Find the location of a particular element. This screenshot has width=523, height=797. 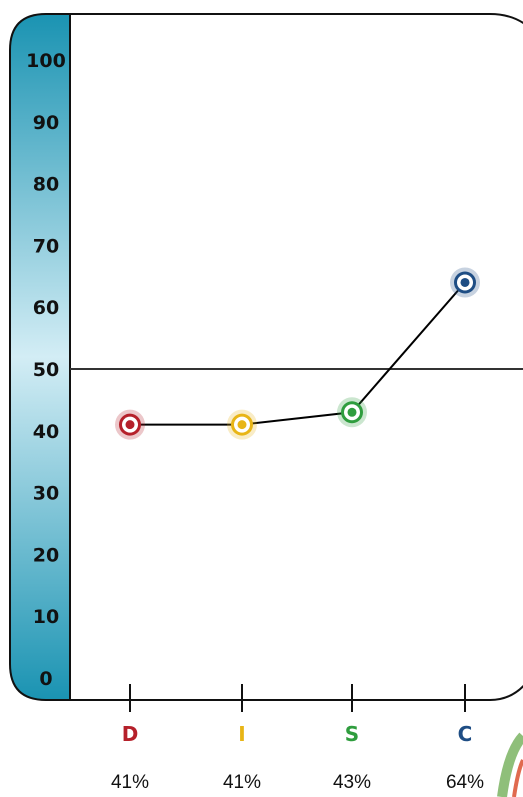

x-axis: D 41% I 41% S 43% C 64% is located at coordinates (297, 738).